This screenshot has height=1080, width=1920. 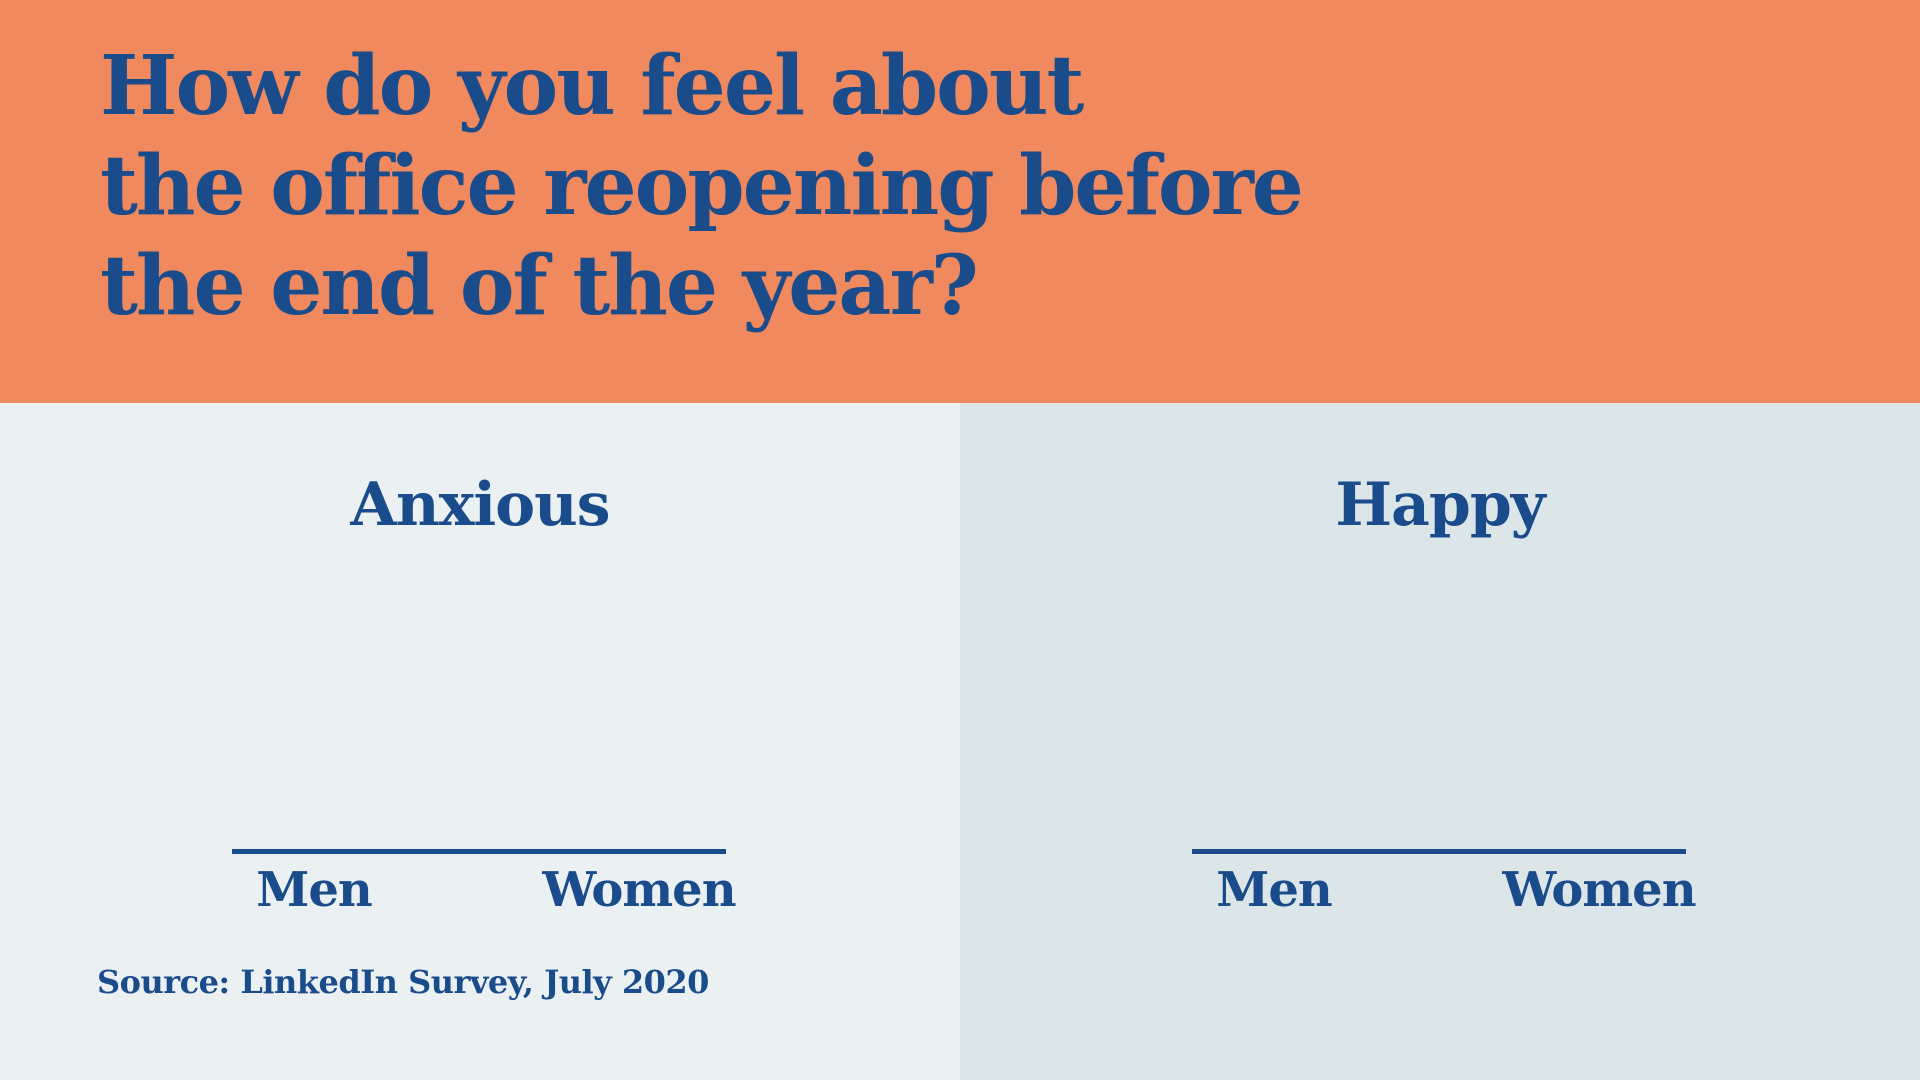 What do you see at coordinates (592, 86) in the screenshot?
I see `title-line-1: How do you feel about` at bounding box center [592, 86].